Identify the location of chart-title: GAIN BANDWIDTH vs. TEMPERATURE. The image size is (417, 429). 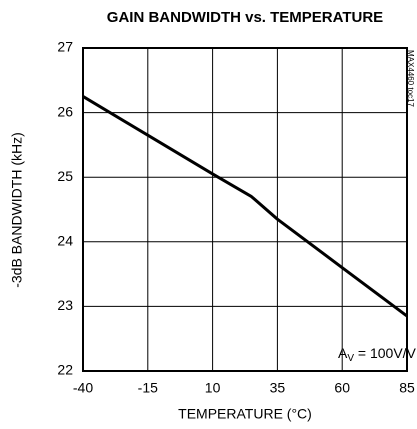
(245, 17).